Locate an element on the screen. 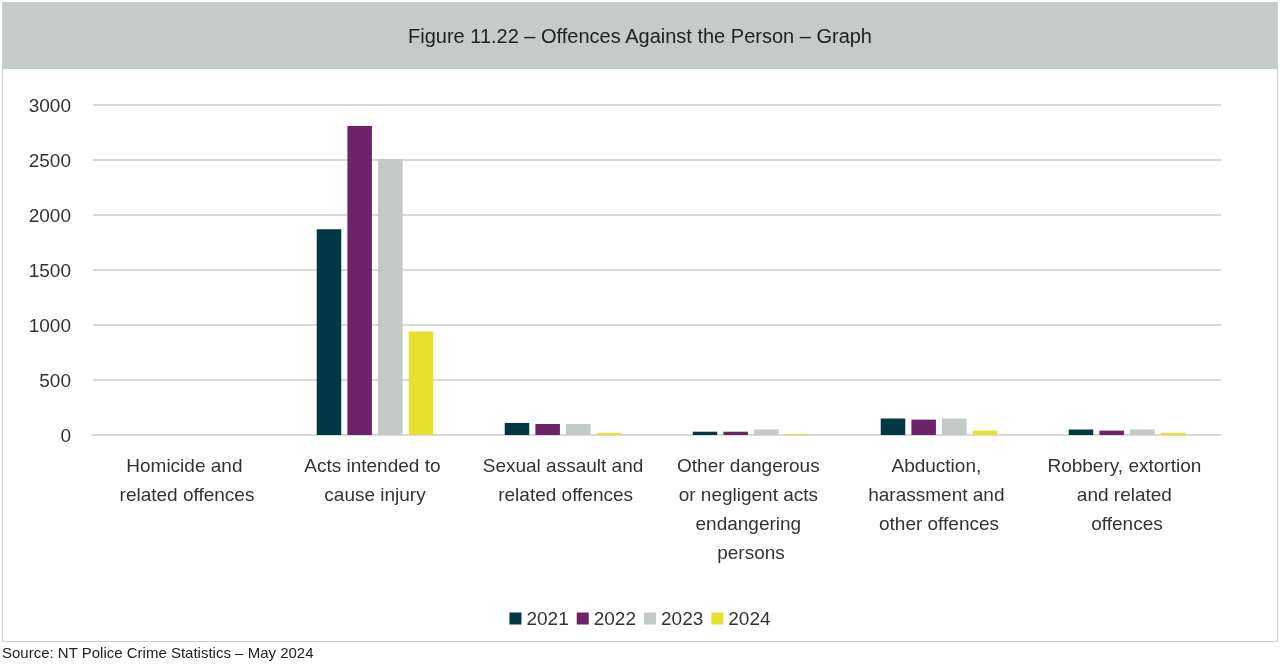 Image resolution: width=1282 pixels, height=668 pixels. x-tick-label: Sexual assault and related offences is located at coordinates (563, 480).